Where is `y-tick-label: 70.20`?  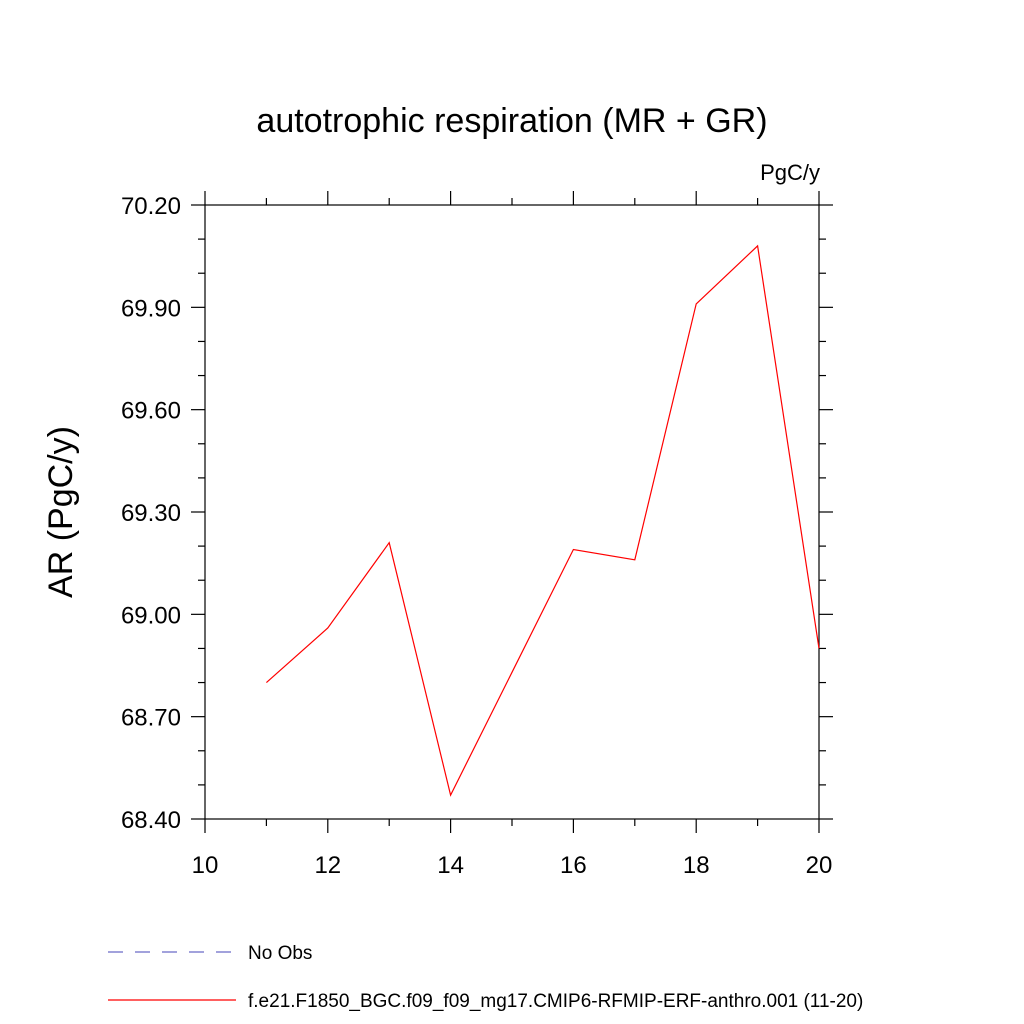 y-tick-label: 70.20 is located at coordinates (151, 206).